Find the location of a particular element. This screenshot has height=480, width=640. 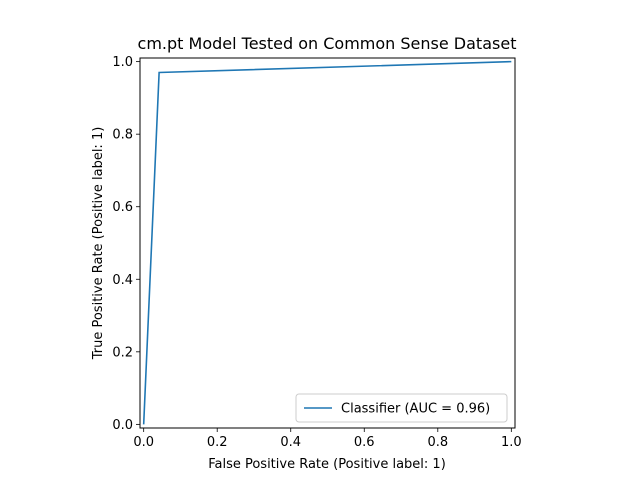

x-tick-label: 0.8 is located at coordinates (437, 442).